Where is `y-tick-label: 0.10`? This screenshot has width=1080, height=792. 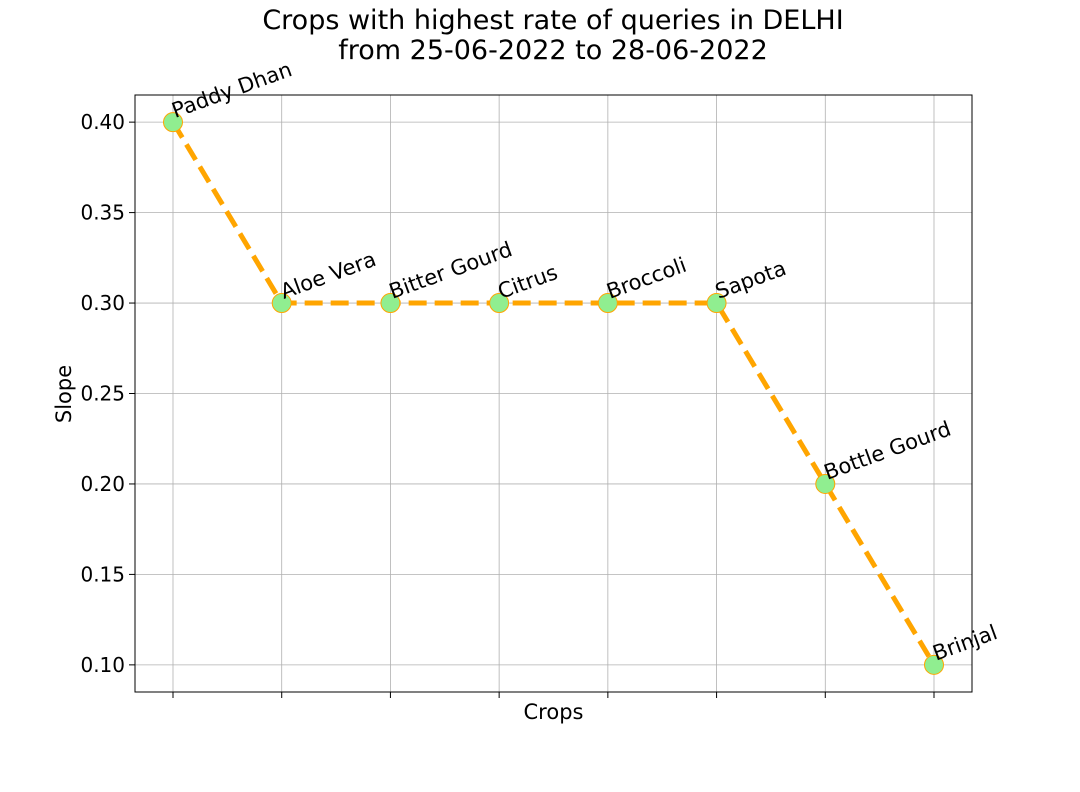 y-tick-label: 0.10 is located at coordinates (102, 665).